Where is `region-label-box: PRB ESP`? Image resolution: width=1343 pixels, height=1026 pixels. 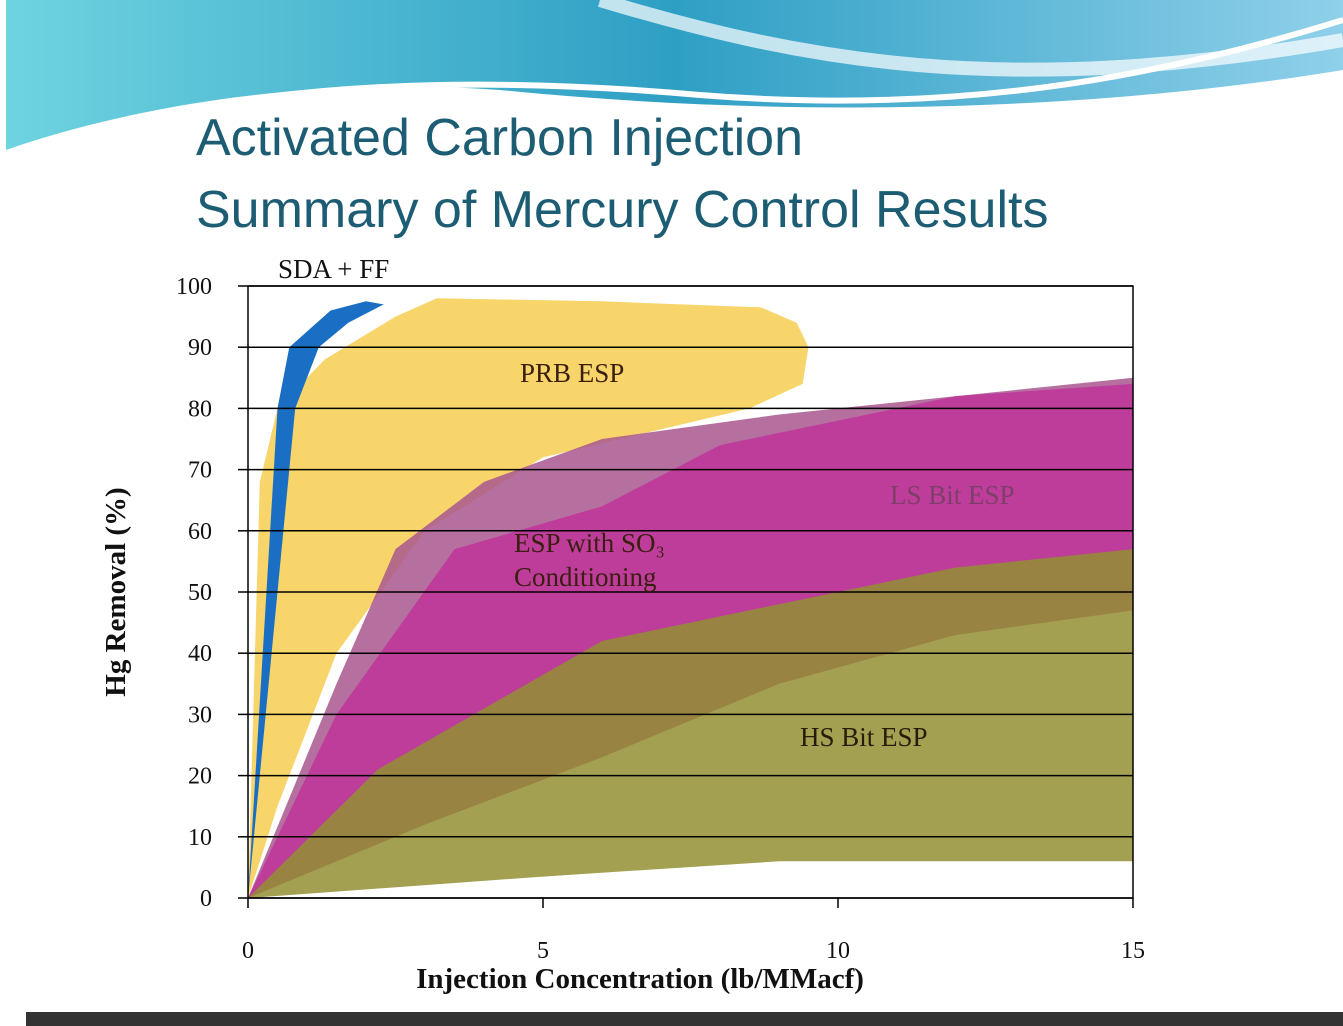
region-label-box: PRB ESP is located at coordinates (572, 373).